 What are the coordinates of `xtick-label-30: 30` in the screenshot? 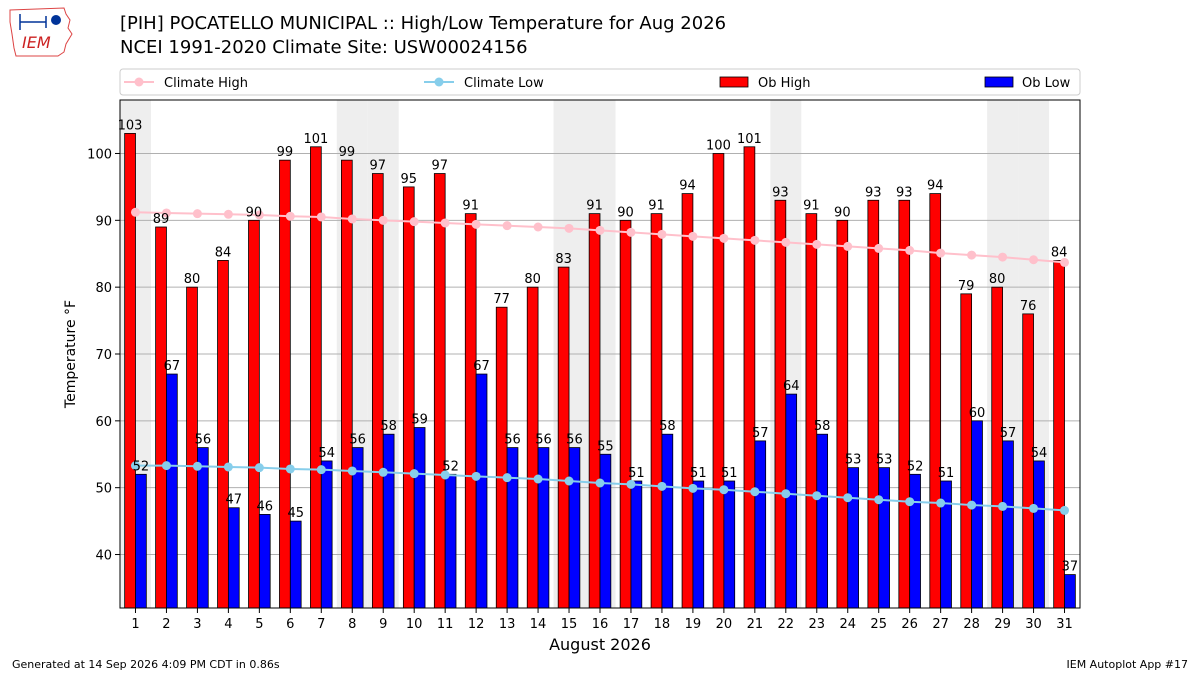 It's located at (1033, 624).